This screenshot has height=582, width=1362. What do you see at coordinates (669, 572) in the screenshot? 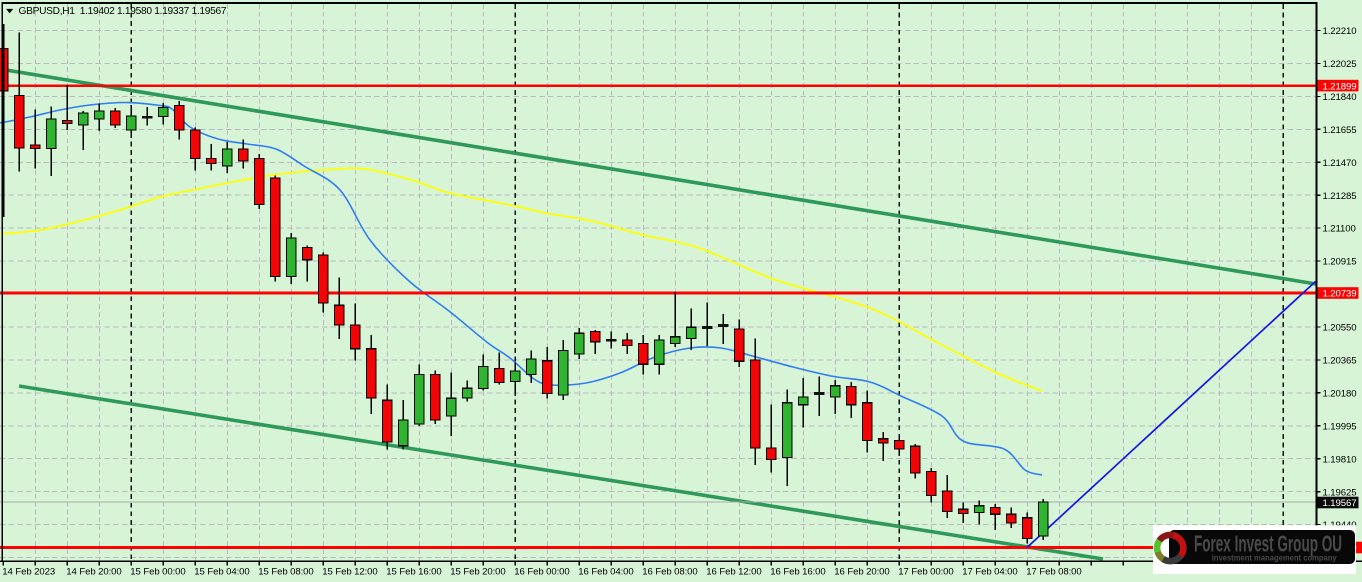
I see `svg-text: 16 Feb 08:00` at bounding box center [669, 572].